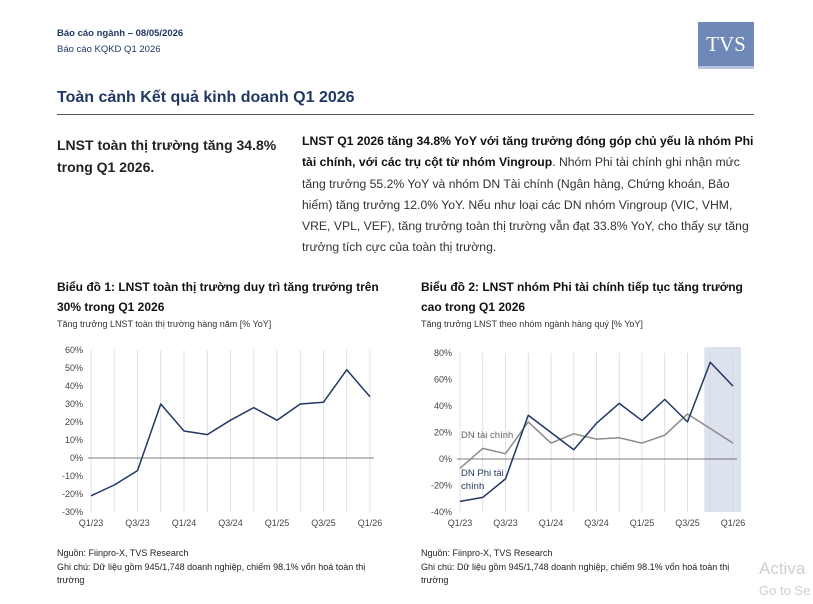  What do you see at coordinates (733, 523) in the screenshot?
I see `chart2-x-tick-label: Q1/26` at bounding box center [733, 523].